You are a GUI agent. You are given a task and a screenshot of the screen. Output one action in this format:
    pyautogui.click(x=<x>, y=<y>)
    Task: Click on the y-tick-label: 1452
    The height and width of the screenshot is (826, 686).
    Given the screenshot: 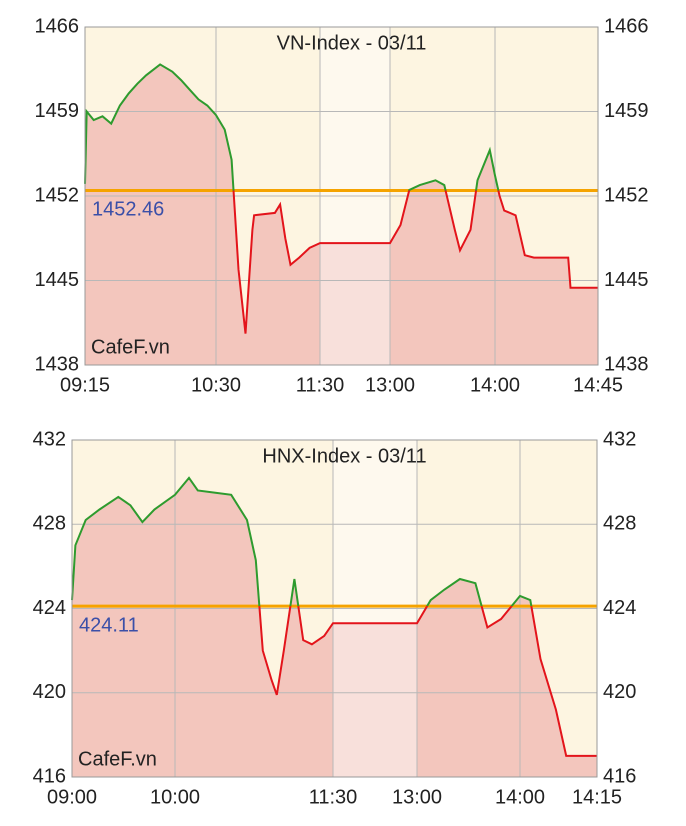 What is the action you would take?
    pyautogui.click(x=57, y=195)
    